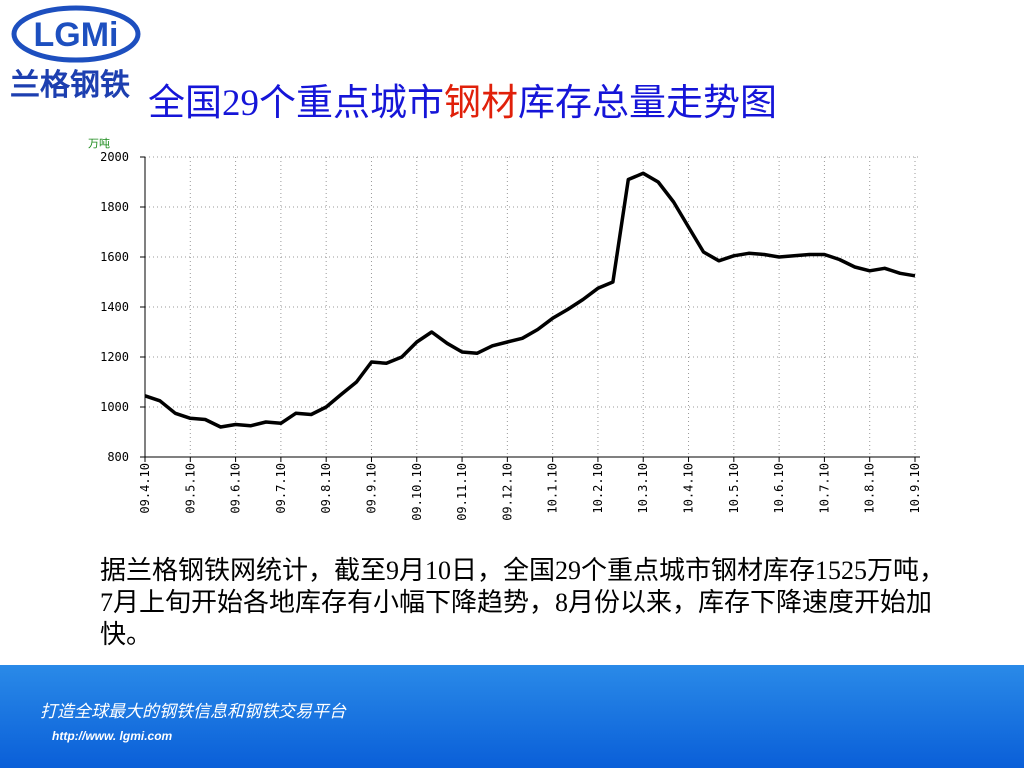  Describe the element at coordinates (870, 488) in the screenshot. I see `x-tick-label: 10.8.10` at that location.